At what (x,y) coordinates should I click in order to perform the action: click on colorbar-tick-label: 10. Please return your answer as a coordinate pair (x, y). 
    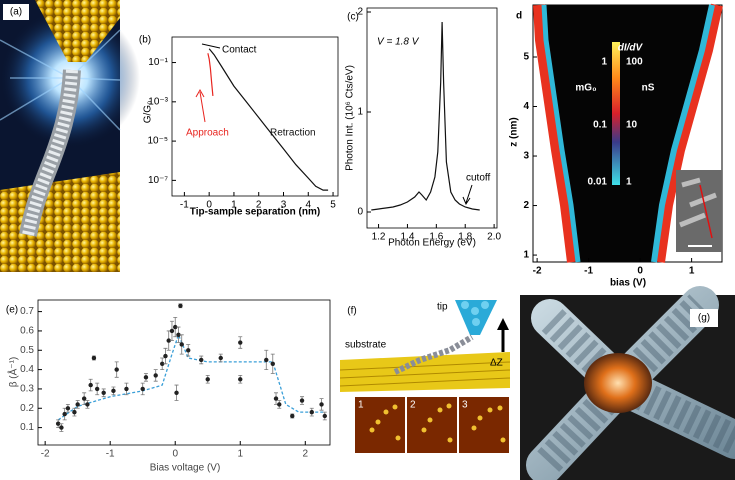
    Looking at the image, I should click on (632, 125).